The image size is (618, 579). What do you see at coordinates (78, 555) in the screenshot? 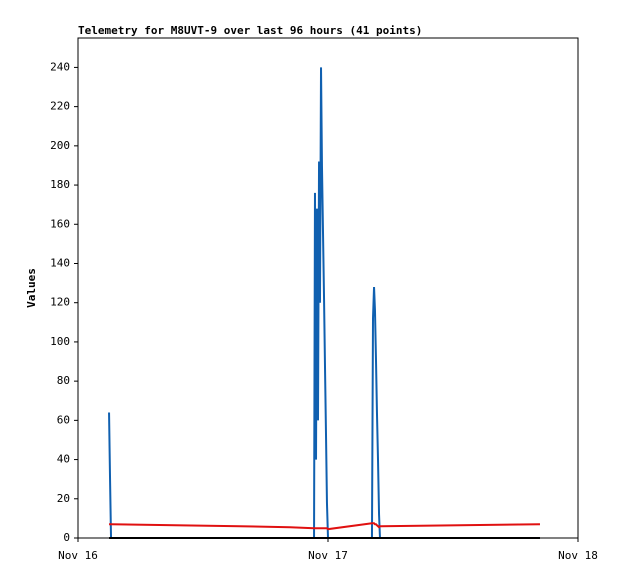
I see `x-tick-label: Nov 16` at bounding box center [78, 555].